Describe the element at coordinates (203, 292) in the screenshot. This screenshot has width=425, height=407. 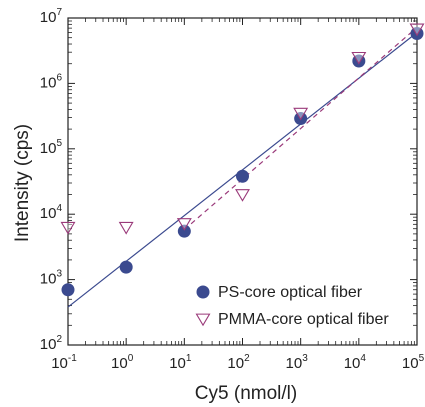
I see `legend-marker-ps-core` at that location.